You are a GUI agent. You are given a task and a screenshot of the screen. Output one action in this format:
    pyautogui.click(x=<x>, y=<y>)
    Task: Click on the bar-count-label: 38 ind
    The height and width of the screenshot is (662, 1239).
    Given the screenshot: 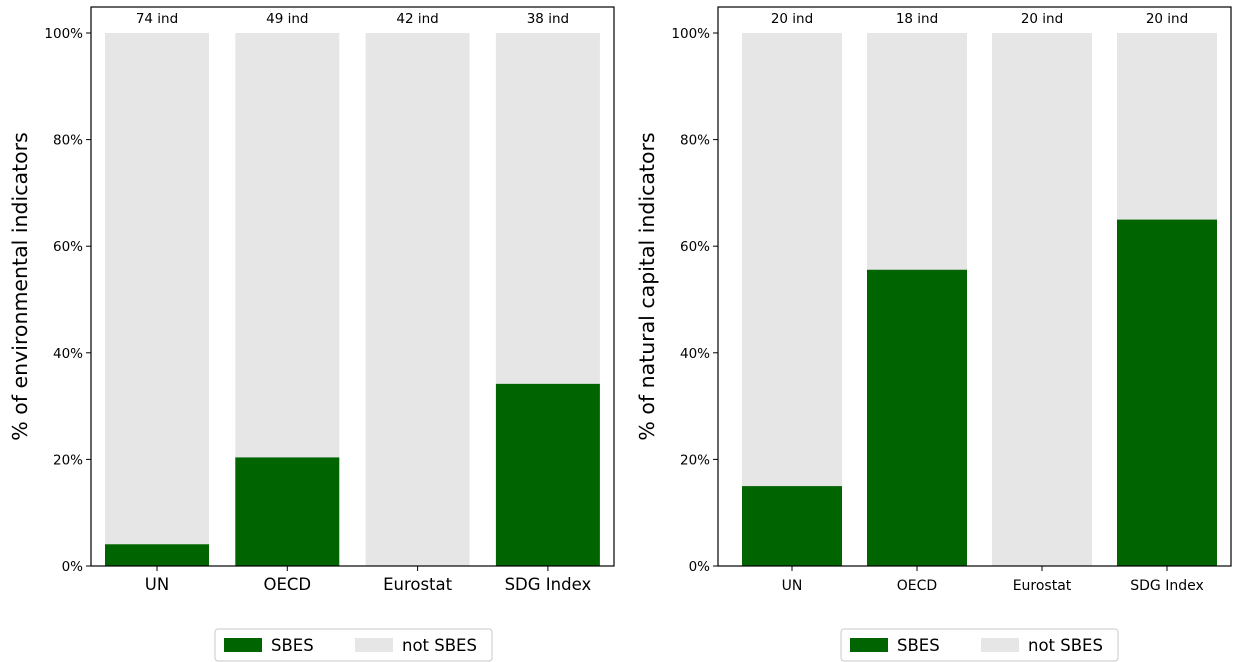 What is the action you would take?
    pyautogui.click(x=548, y=19)
    